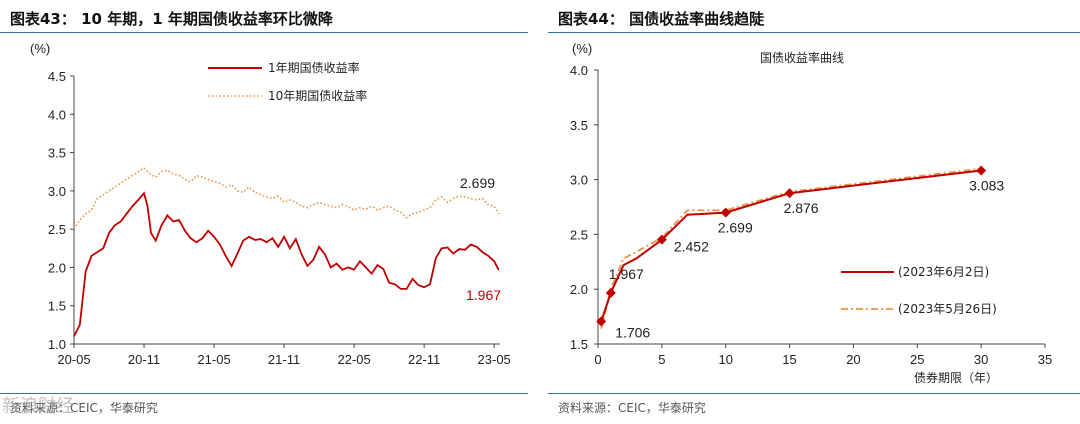 The width and height of the screenshot is (1080, 424). I want to click on watermark-logo: 新浪财经, so click(38, 406).